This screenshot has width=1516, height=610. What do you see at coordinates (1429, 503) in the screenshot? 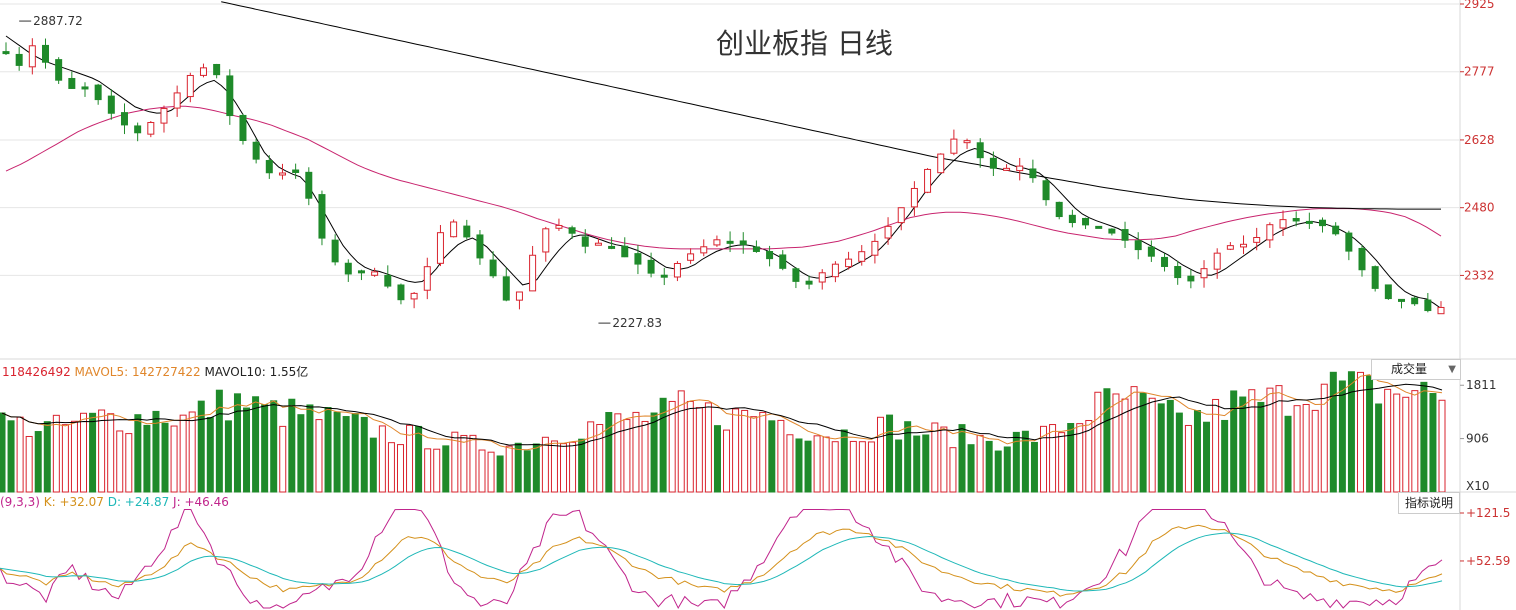
I see `indicator-help-button: 指标说明` at bounding box center [1429, 503].